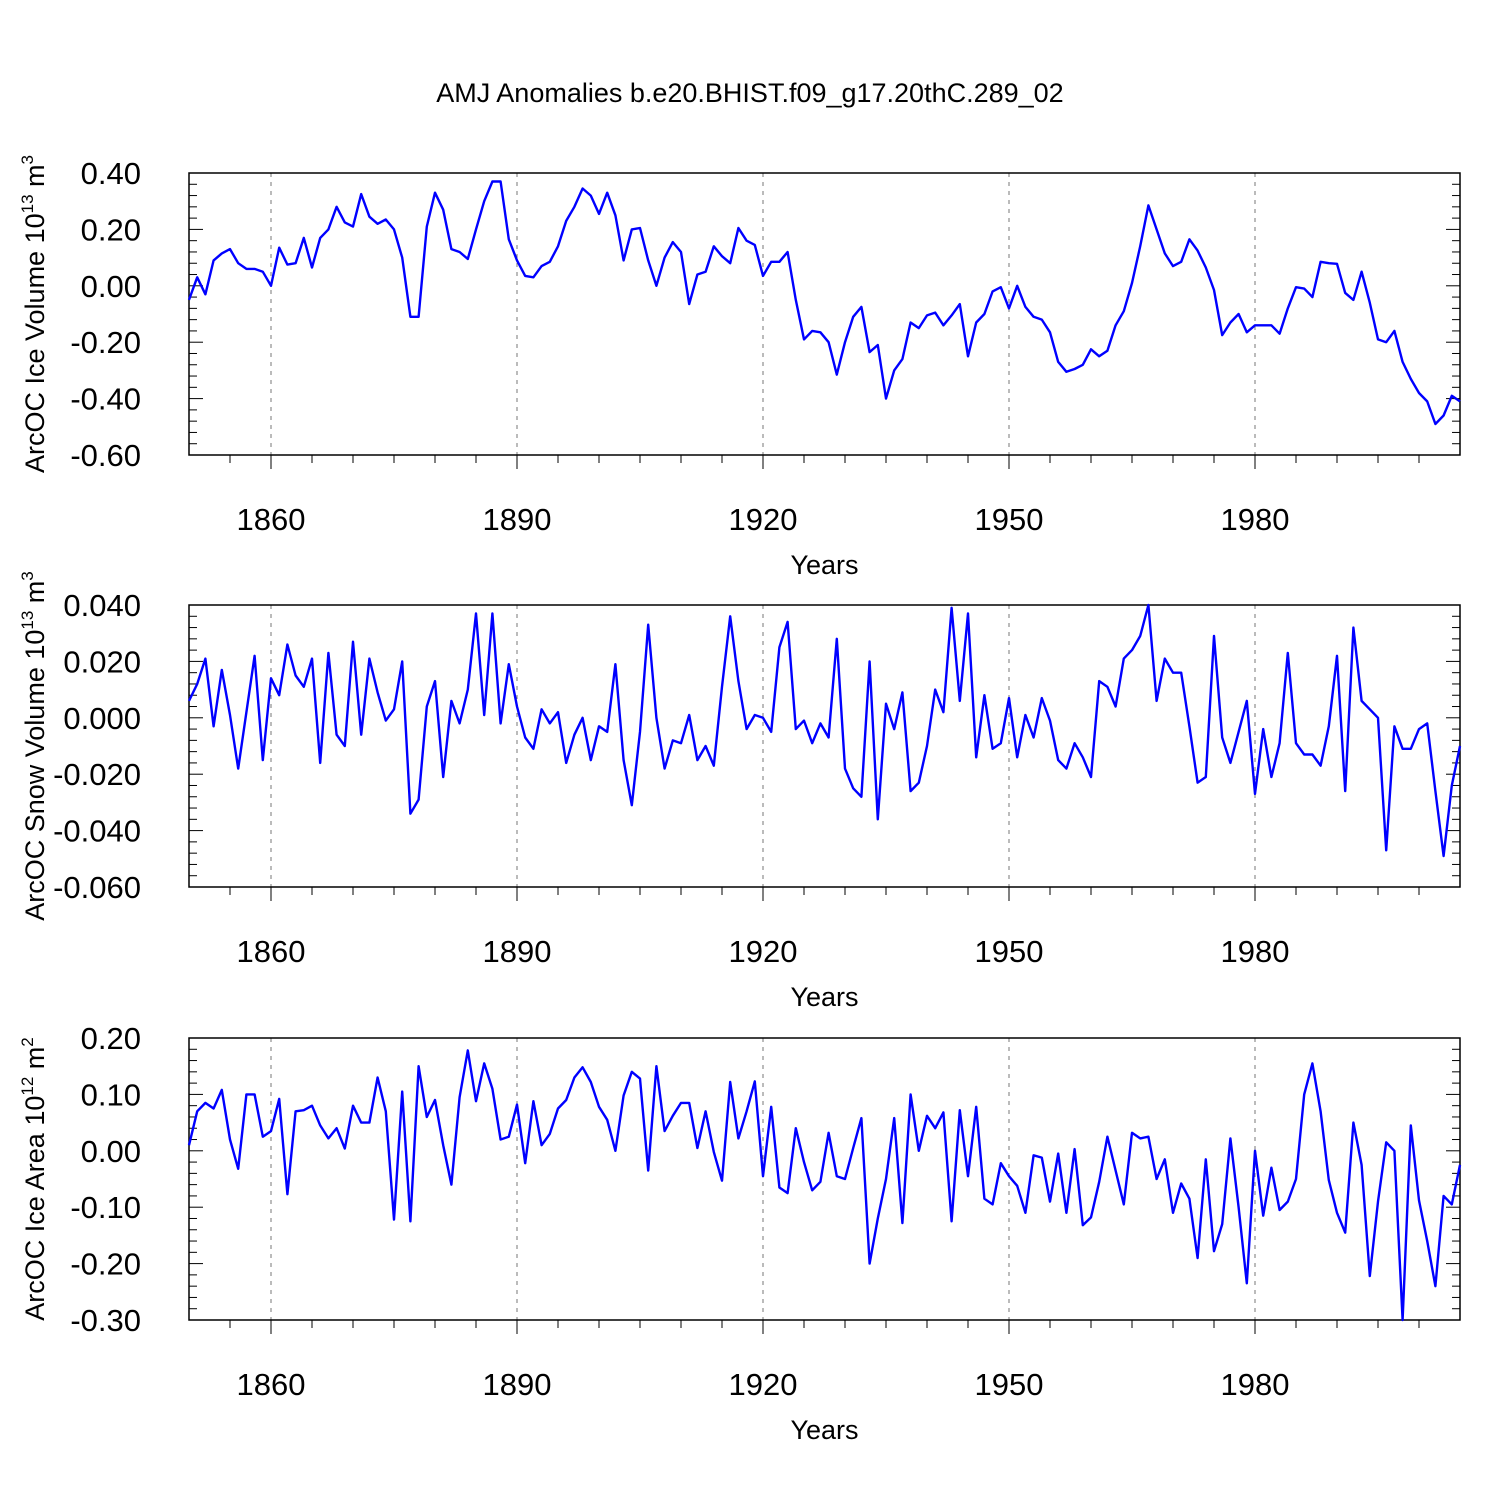 Image resolution: width=1500 pixels, height=1500 pixels. What do you see at coordinates (102, 718) in the screenshot?
I see `panel2-y-tick-label-3: 0.000` at bounding box center [102, 718].